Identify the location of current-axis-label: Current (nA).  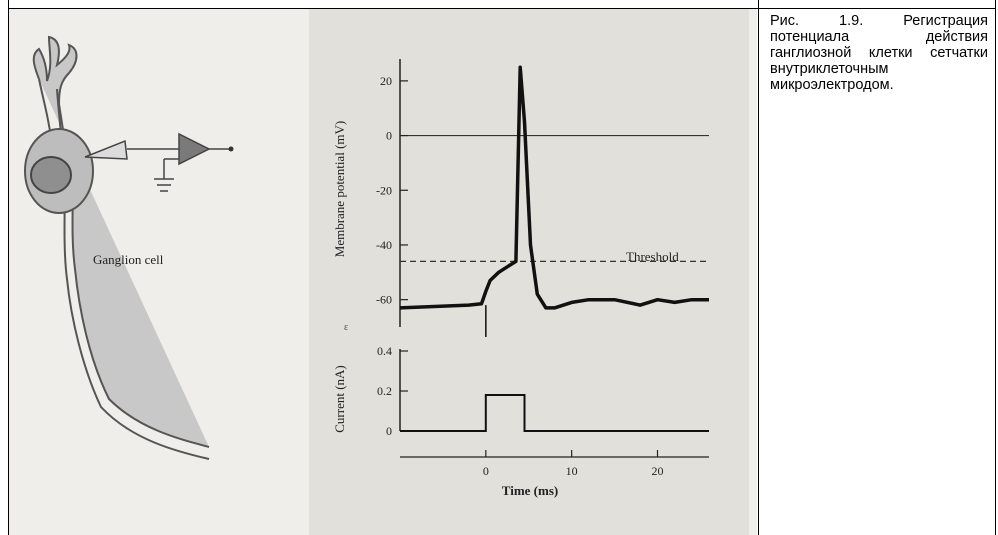
(339, 399).